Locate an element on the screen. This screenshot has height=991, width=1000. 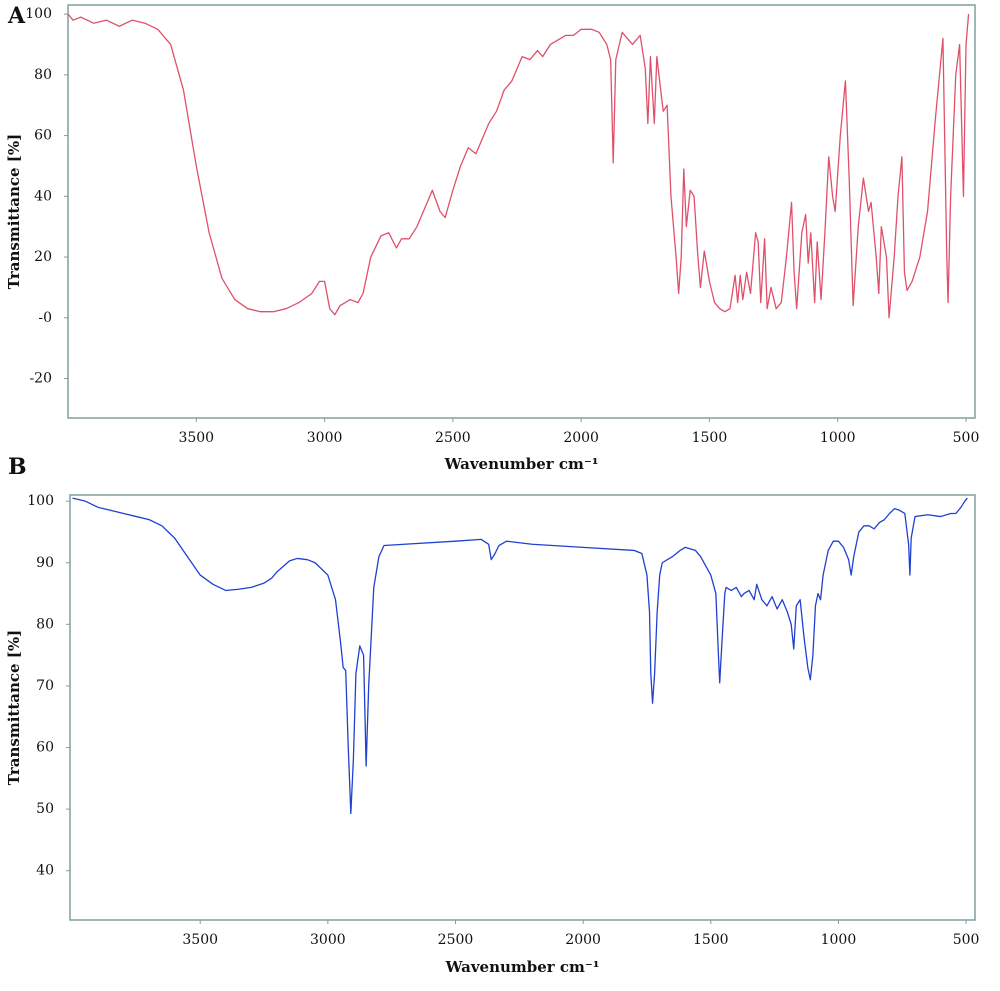
y-tick-label: 20 is located at coordinates (43, 257).